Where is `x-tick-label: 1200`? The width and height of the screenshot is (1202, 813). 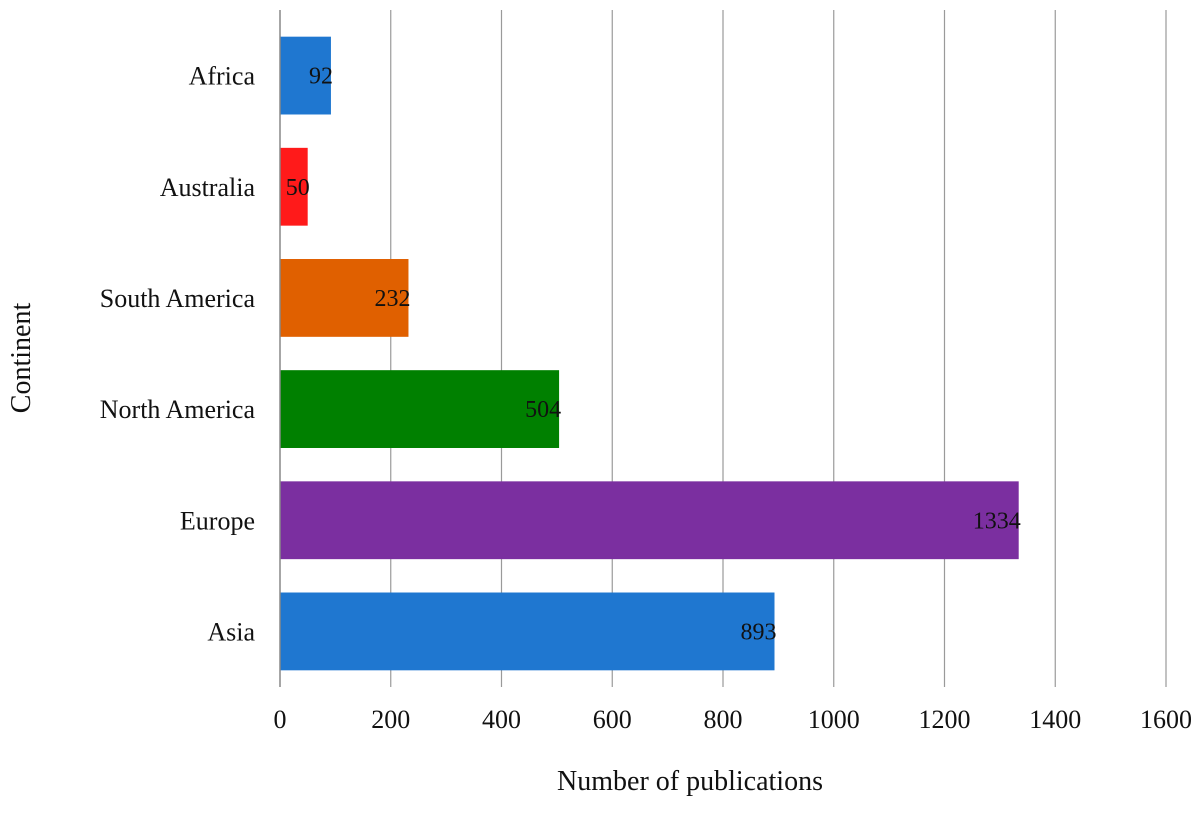
x-tick-label: 1200 is located at coordinates (945, 719).